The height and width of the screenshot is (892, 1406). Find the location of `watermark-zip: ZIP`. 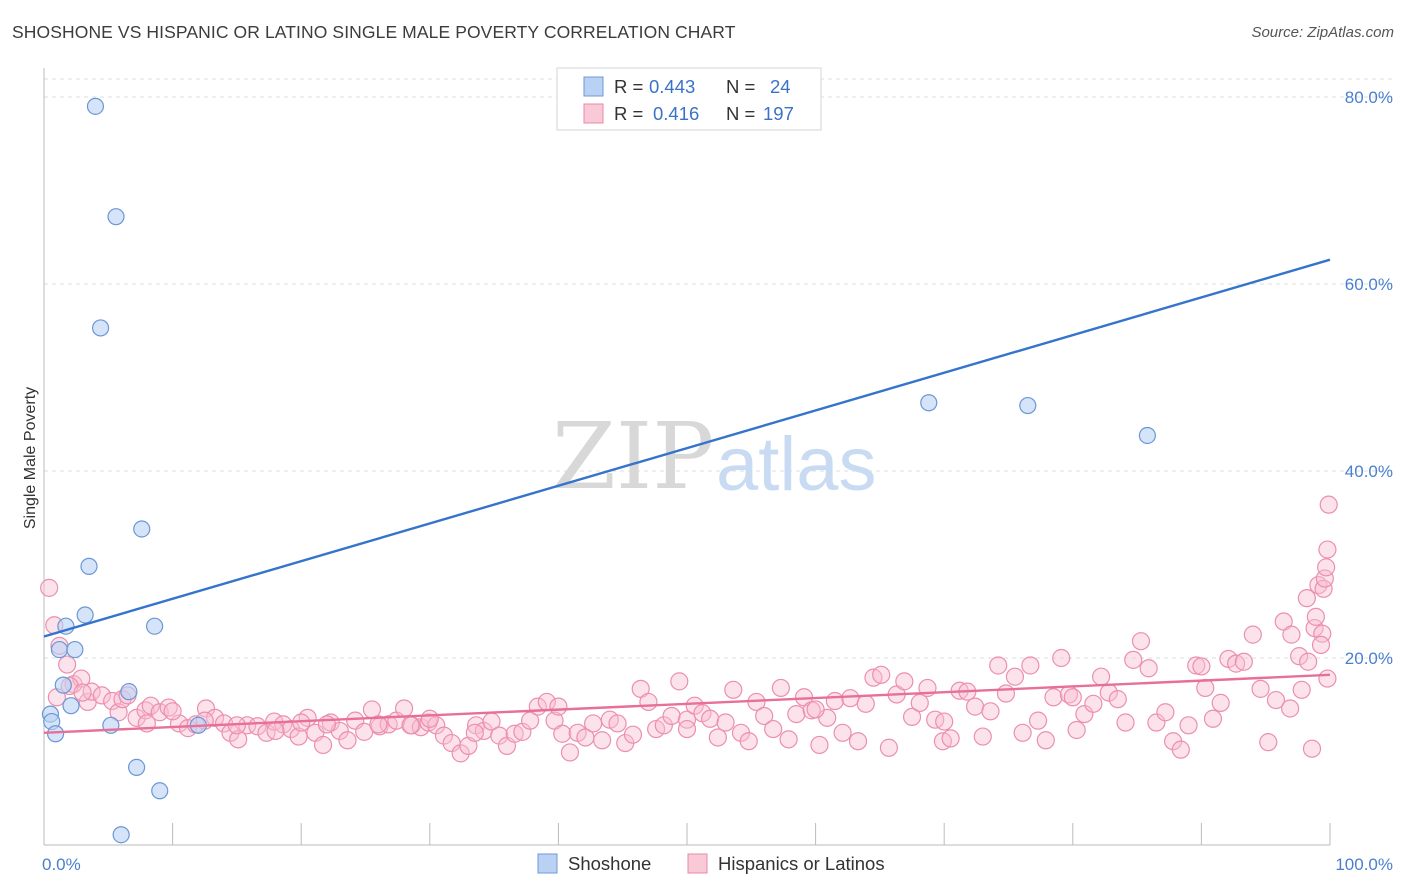

watermark-zip: ZIP is located at coordinates (633, 456).